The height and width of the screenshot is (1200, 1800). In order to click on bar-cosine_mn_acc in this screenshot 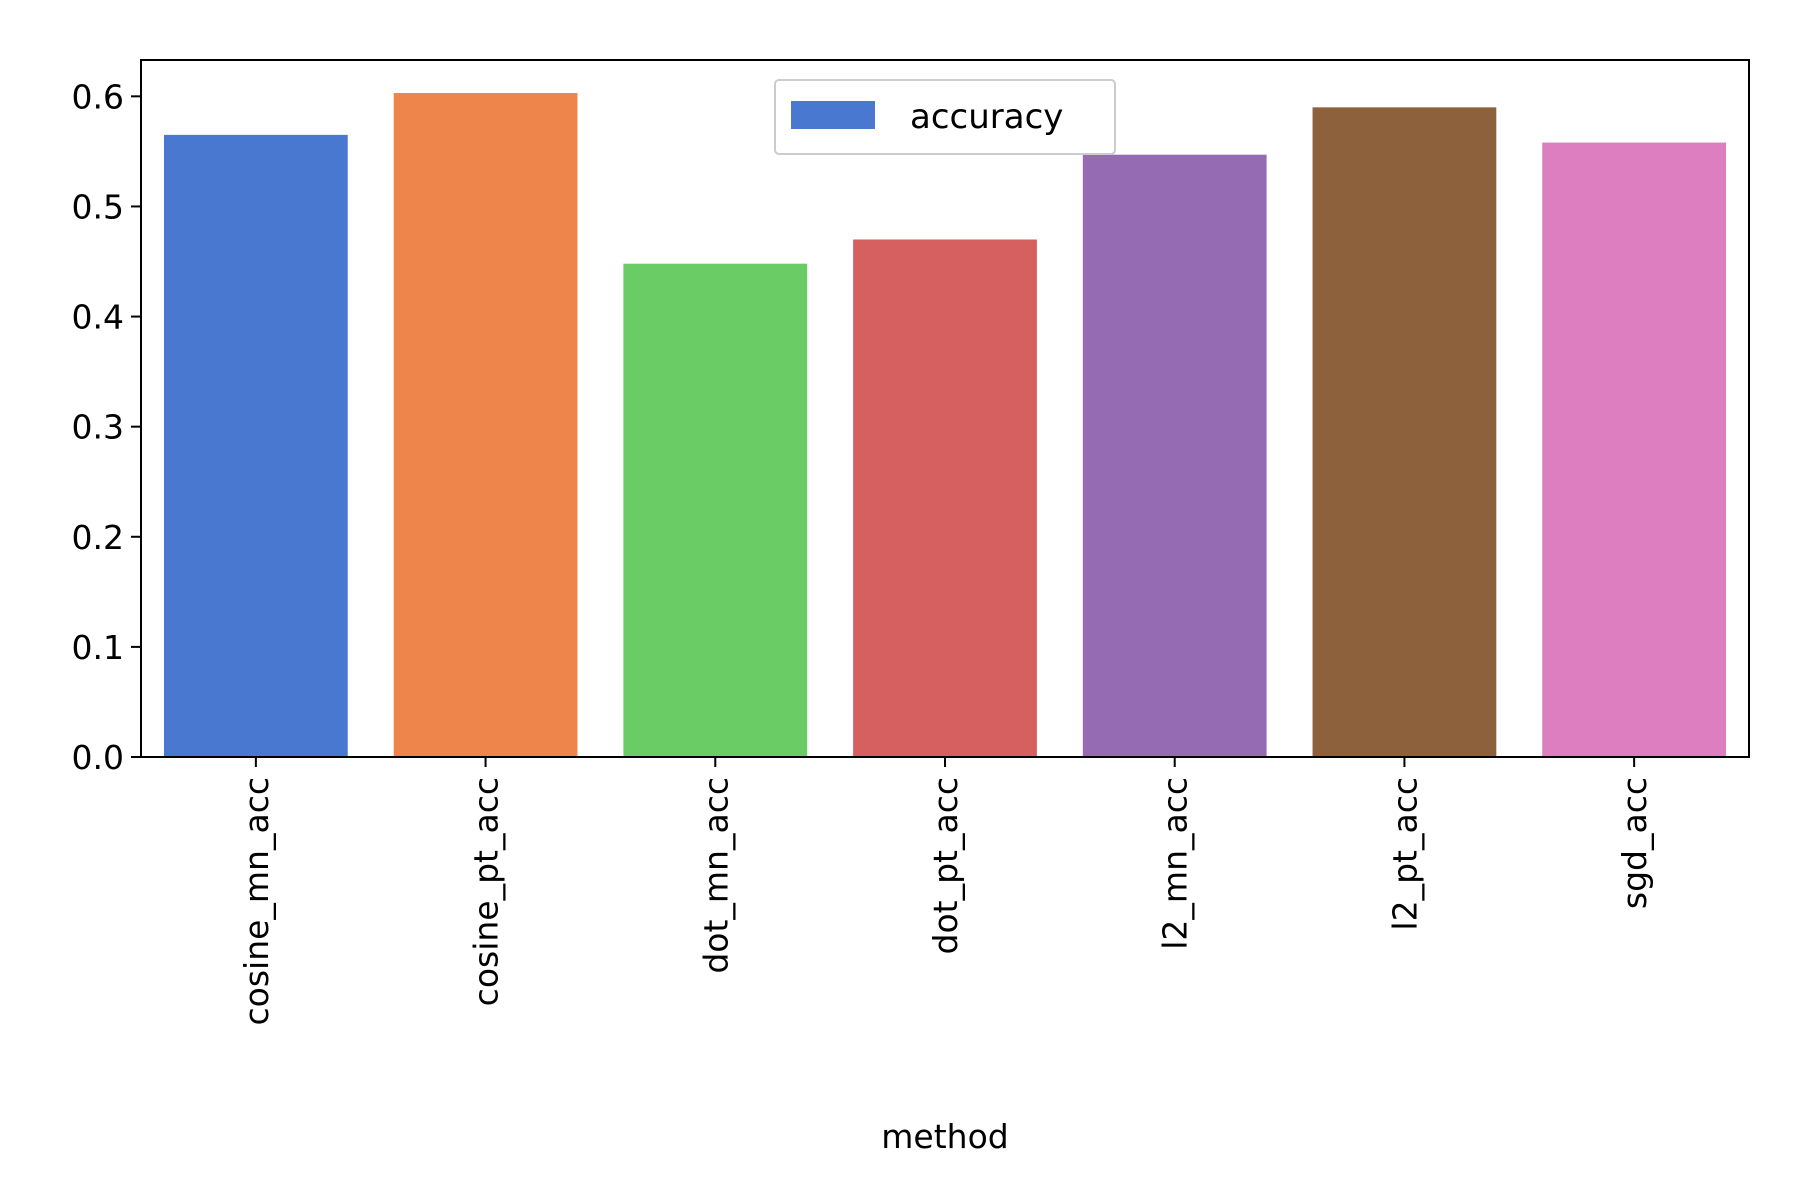, I will do `click(255, 446)`.